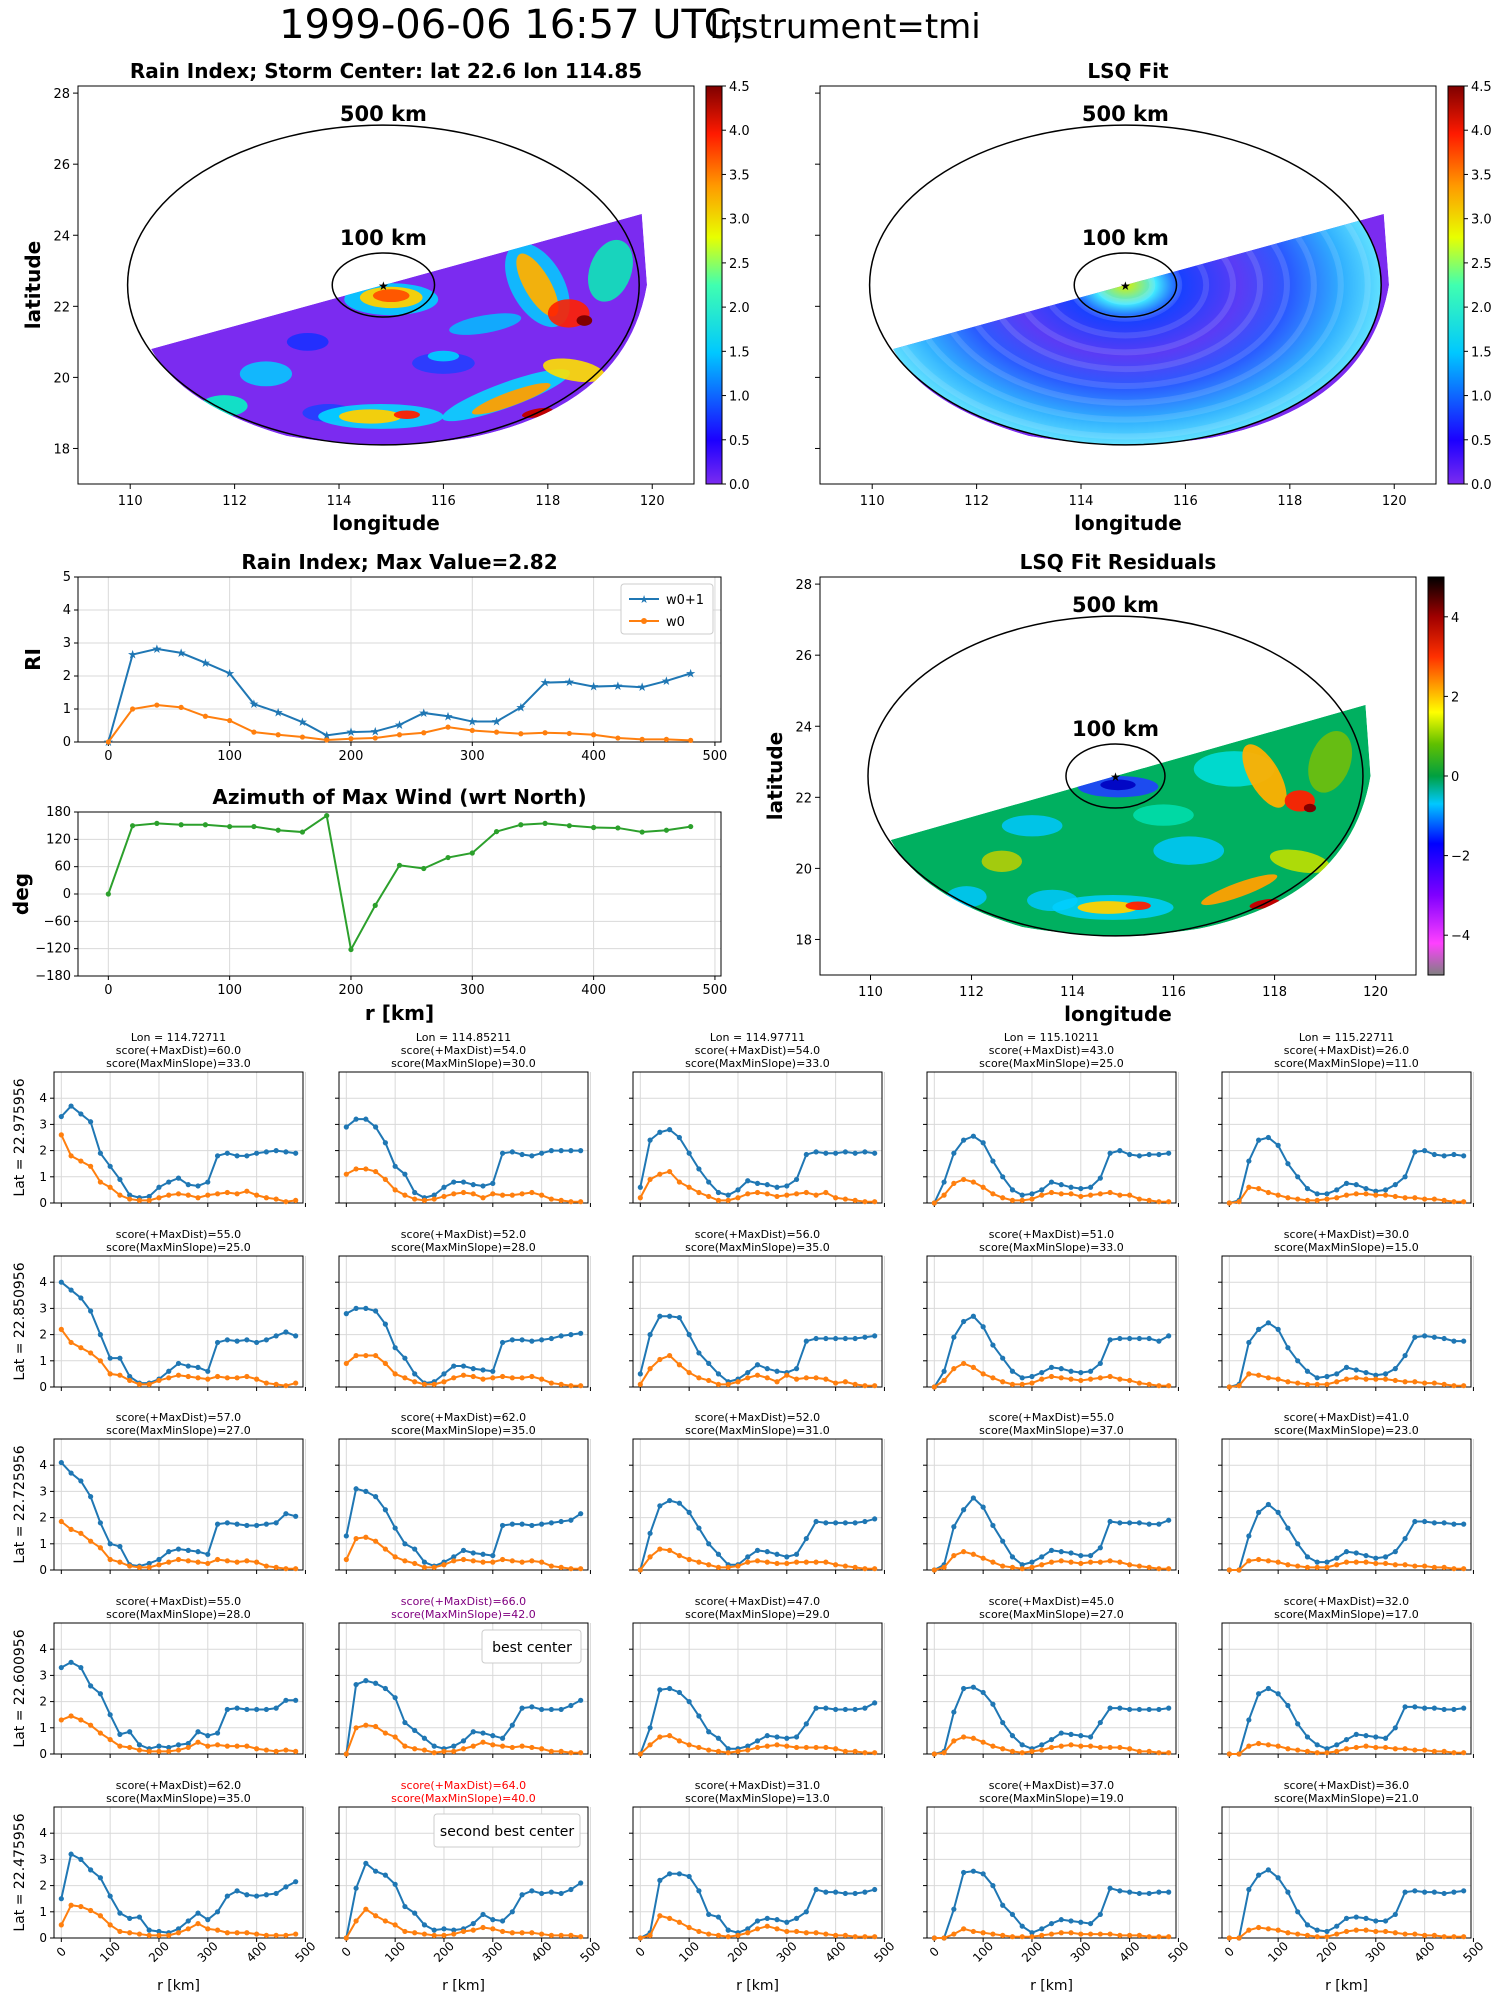  I want to click on panel-score-maxminslope: score(MaxMinSlope)=33.0, so click(178, 1063).